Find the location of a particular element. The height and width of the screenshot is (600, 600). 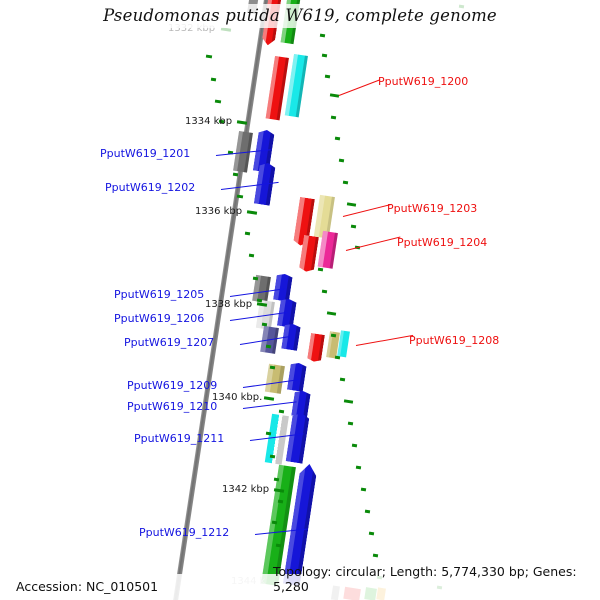

scale-label-1336: 1336 kbp is located at coordinates (219, 211).